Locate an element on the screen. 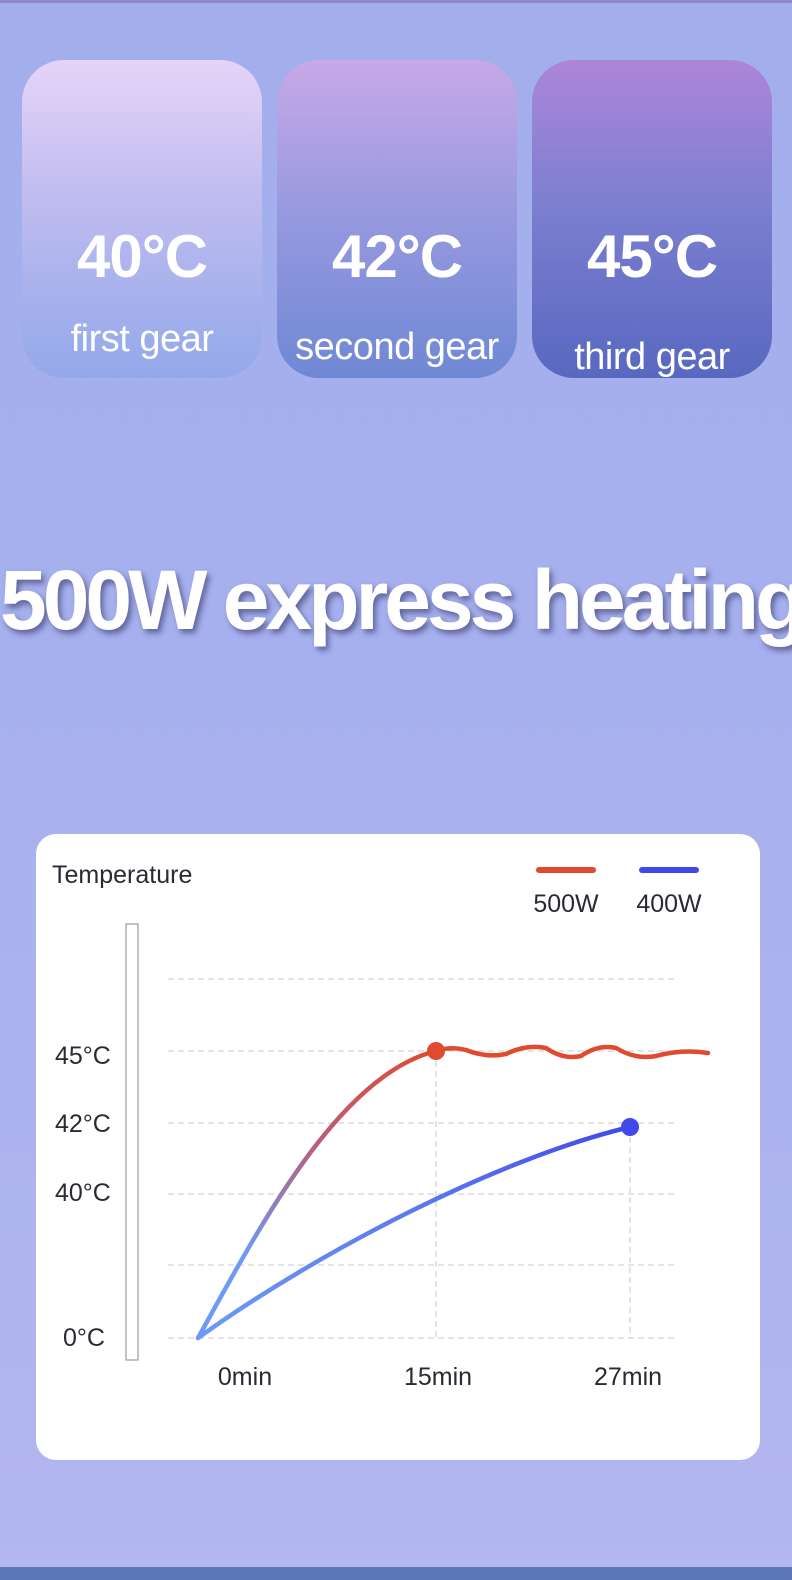  series-line-400w is located at coordinates (414, 1232).